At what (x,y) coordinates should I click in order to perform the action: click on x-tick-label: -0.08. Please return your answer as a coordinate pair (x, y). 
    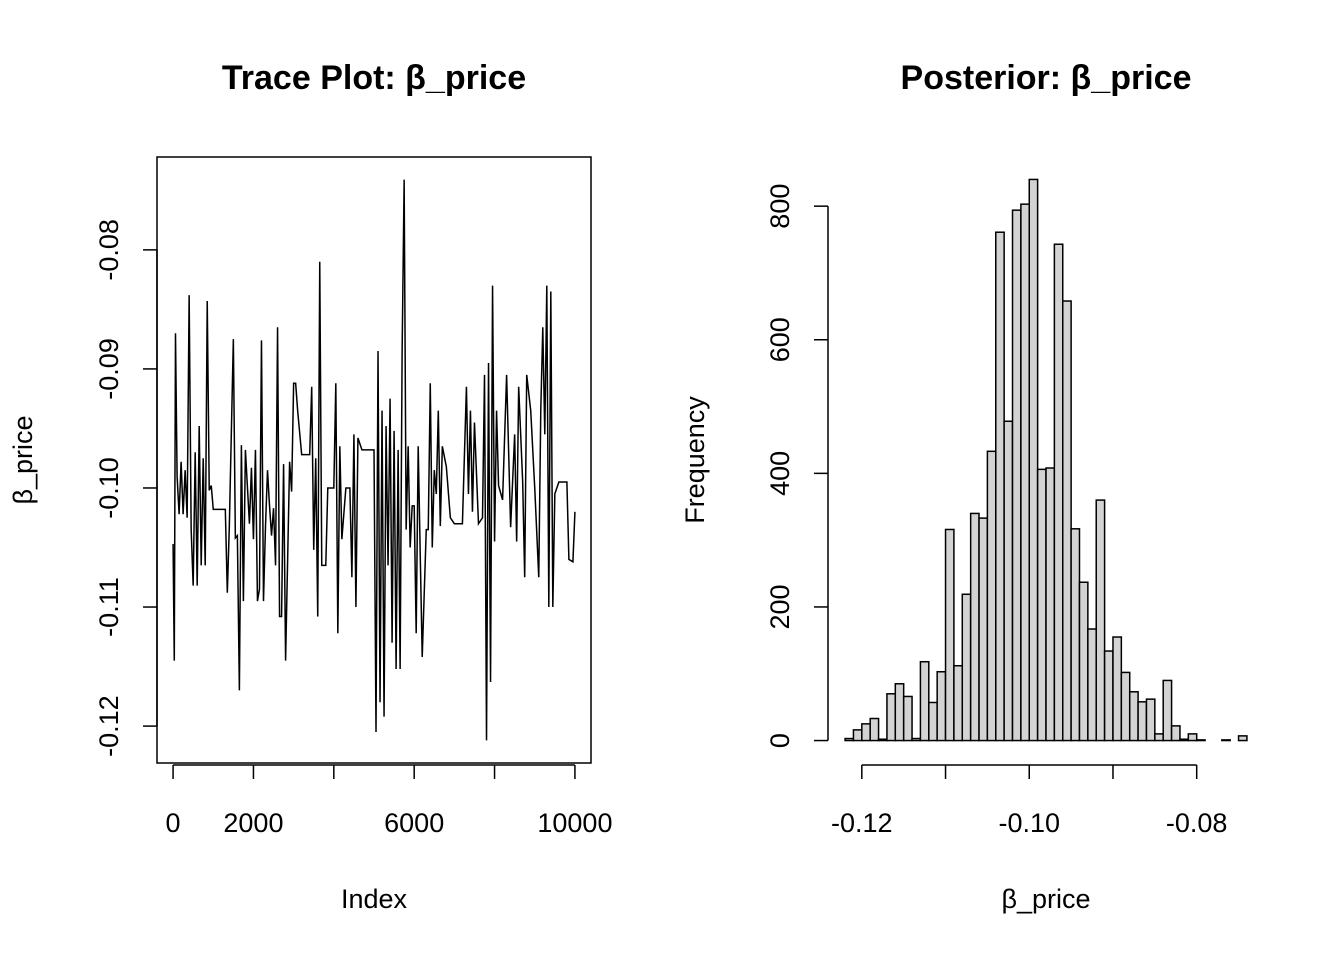
    Looking at the image, I should click on (1197, 823).